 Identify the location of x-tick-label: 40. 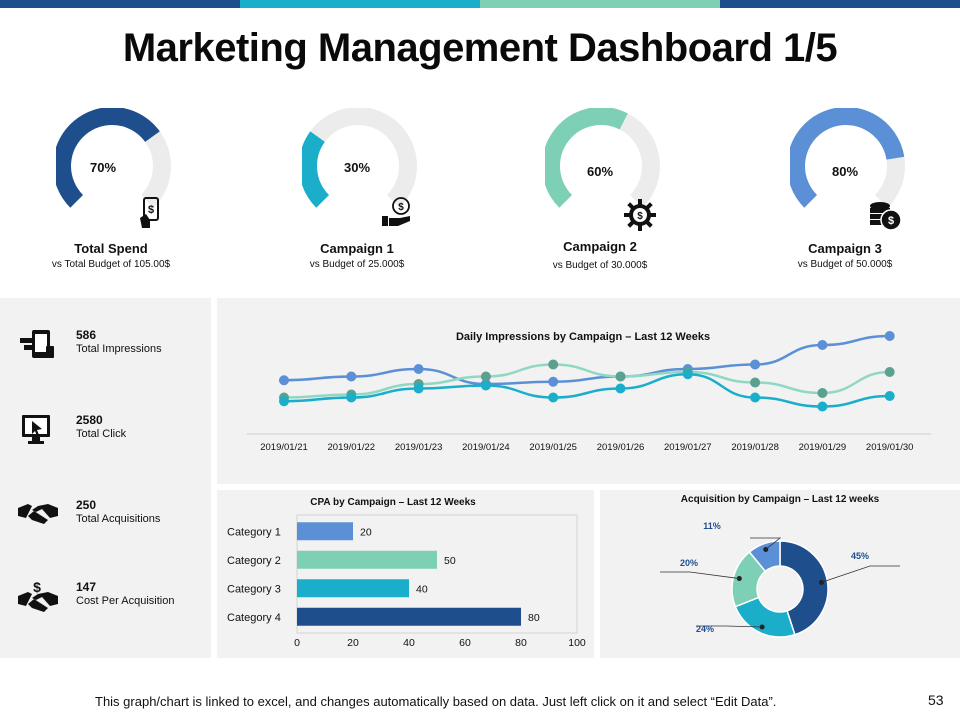
(409, 643).